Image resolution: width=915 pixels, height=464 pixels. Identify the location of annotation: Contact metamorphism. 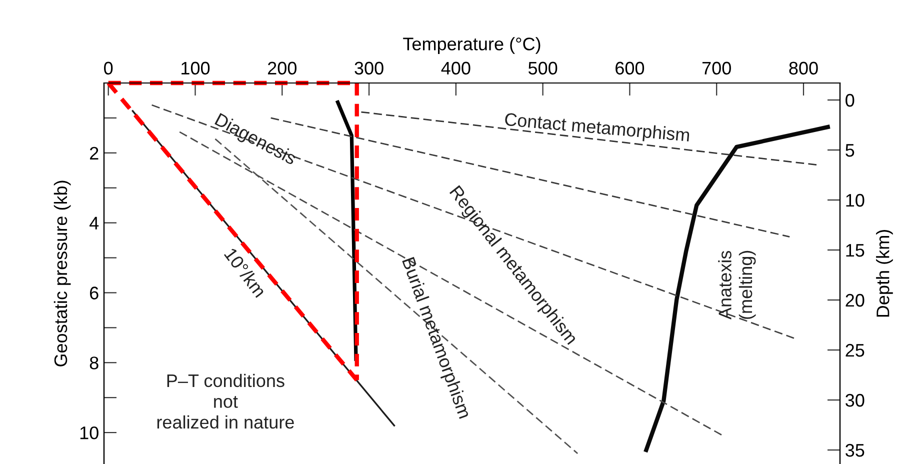
(597, 129).